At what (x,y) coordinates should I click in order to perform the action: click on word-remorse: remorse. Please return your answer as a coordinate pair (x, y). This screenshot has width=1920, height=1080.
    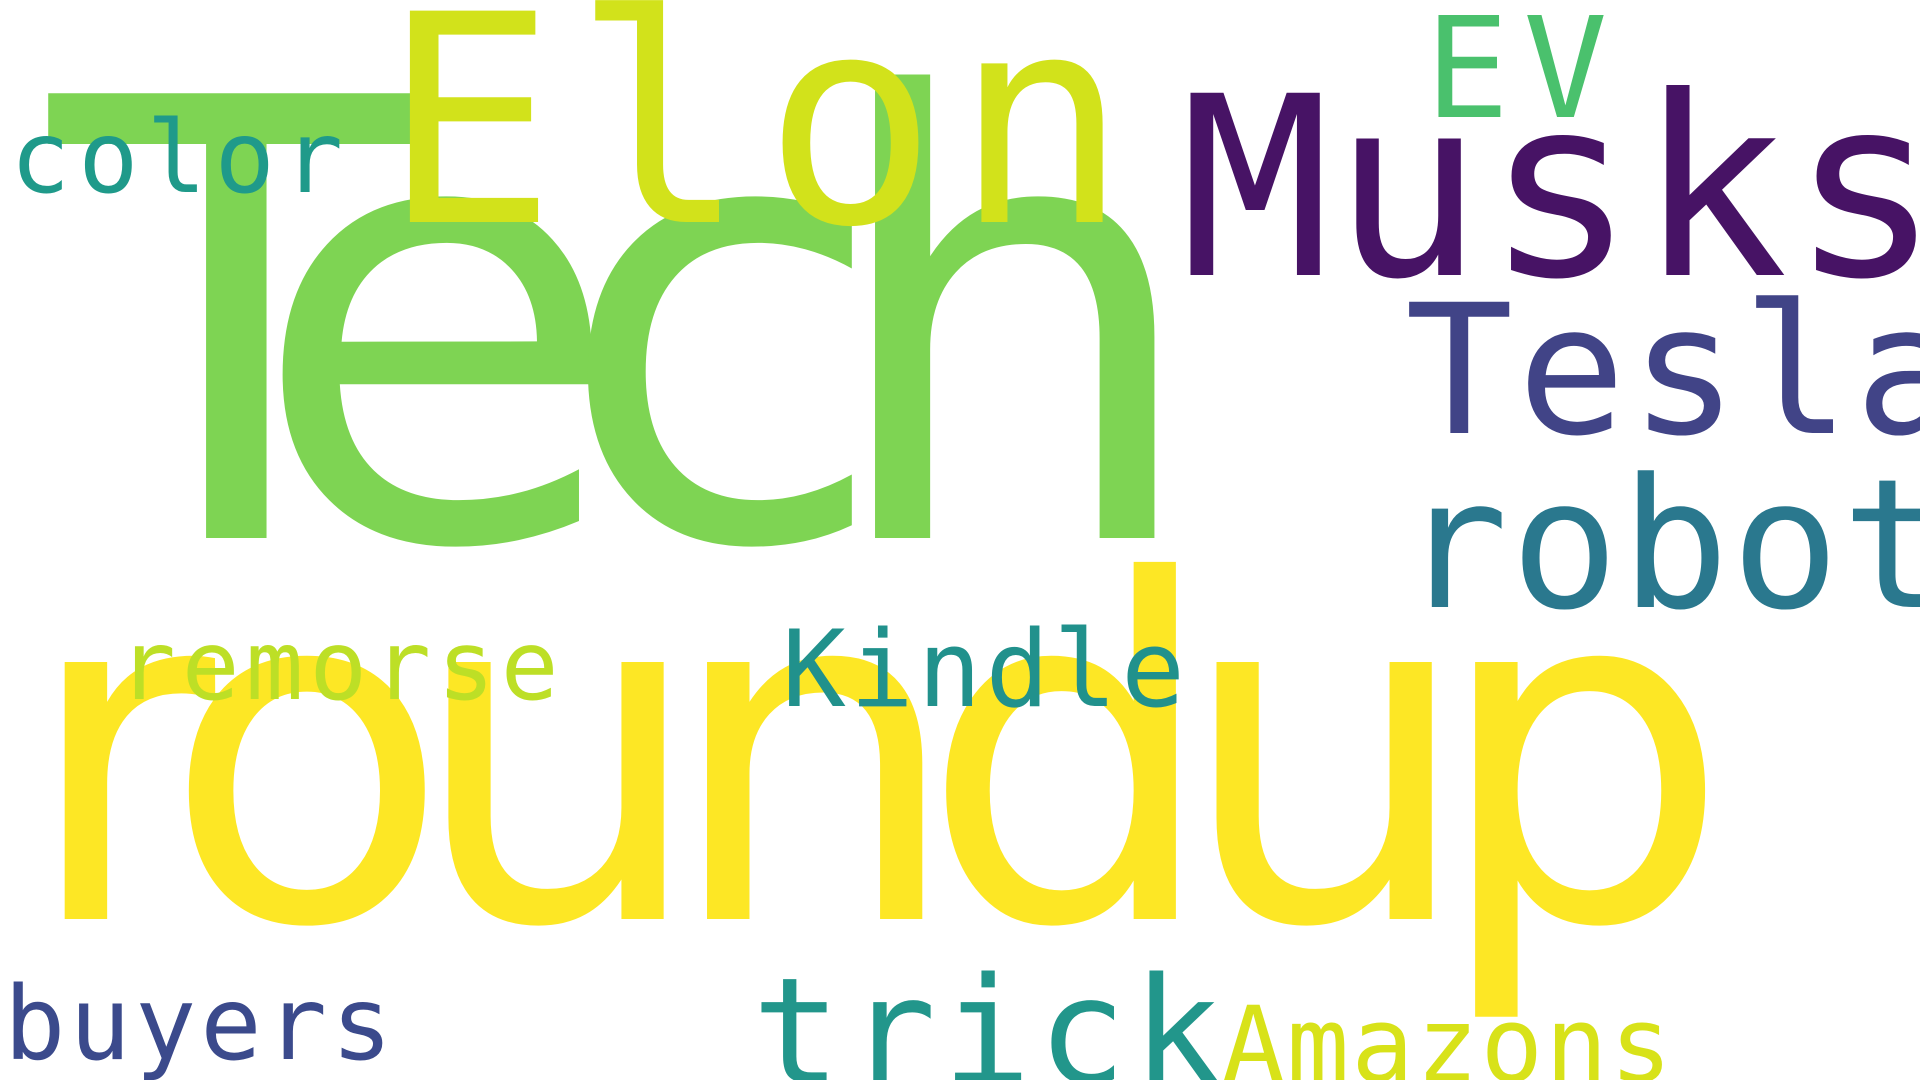
    Looking at the image, I should click on (341, 666).